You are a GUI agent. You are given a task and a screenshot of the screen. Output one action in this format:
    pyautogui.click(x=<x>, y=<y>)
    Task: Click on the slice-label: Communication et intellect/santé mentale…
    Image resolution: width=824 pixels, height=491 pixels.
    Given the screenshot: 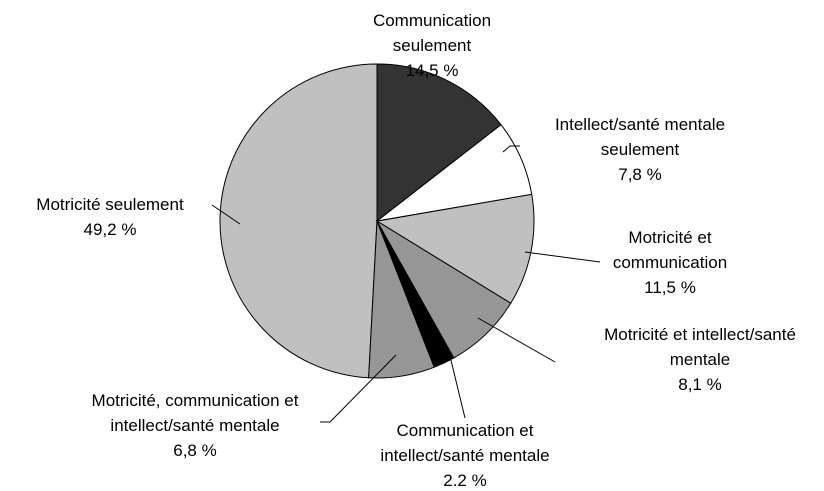 What is the action you would take?
    pyautogui.click(x=465, y=454)
    